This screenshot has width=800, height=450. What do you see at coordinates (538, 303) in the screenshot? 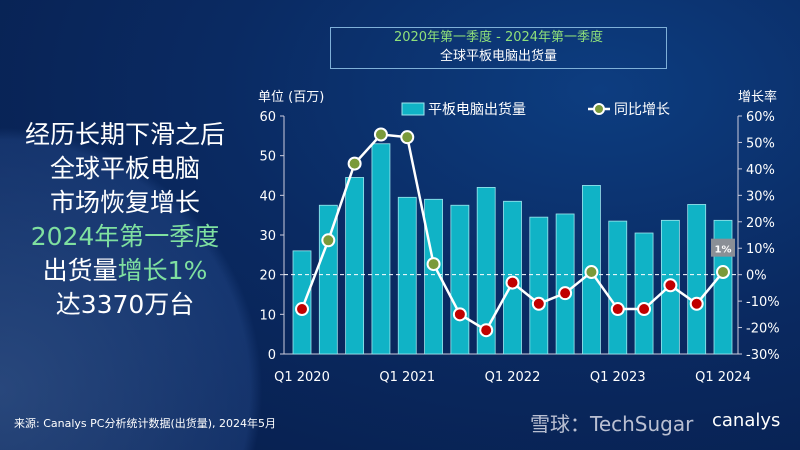
I see `growth-point-Q2-2022` at bounding box center [538, 303].